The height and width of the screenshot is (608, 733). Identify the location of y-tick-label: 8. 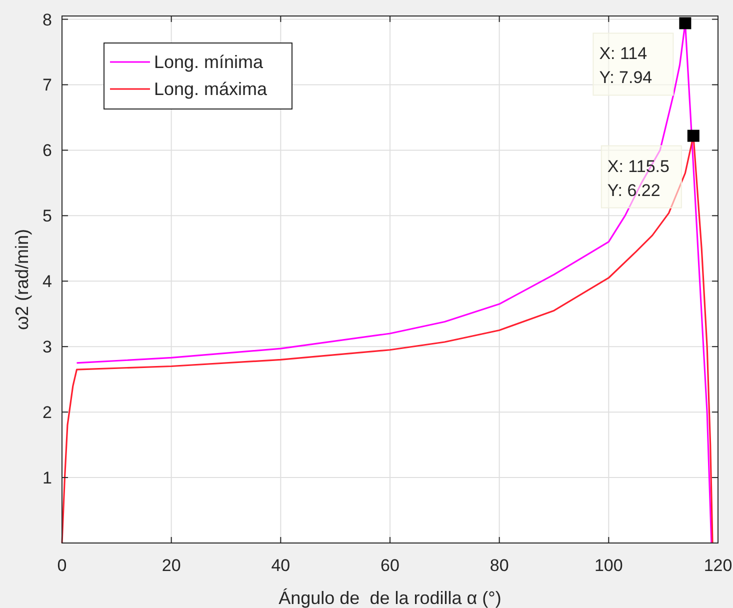
(47, 20).